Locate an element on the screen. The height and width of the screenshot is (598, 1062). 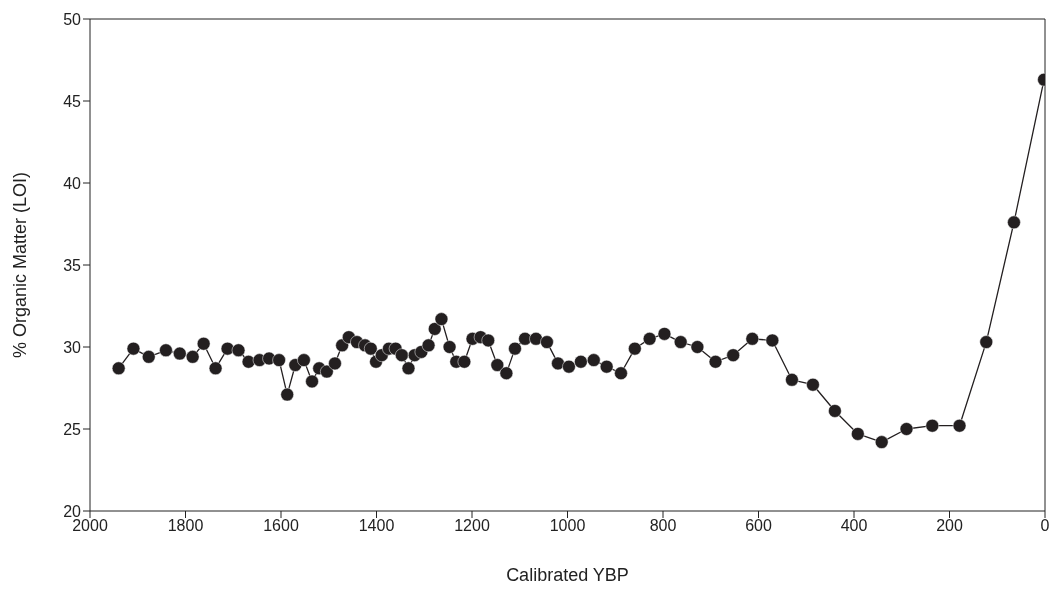
y-tick-label: 25 is located at coordinates (72, 429).